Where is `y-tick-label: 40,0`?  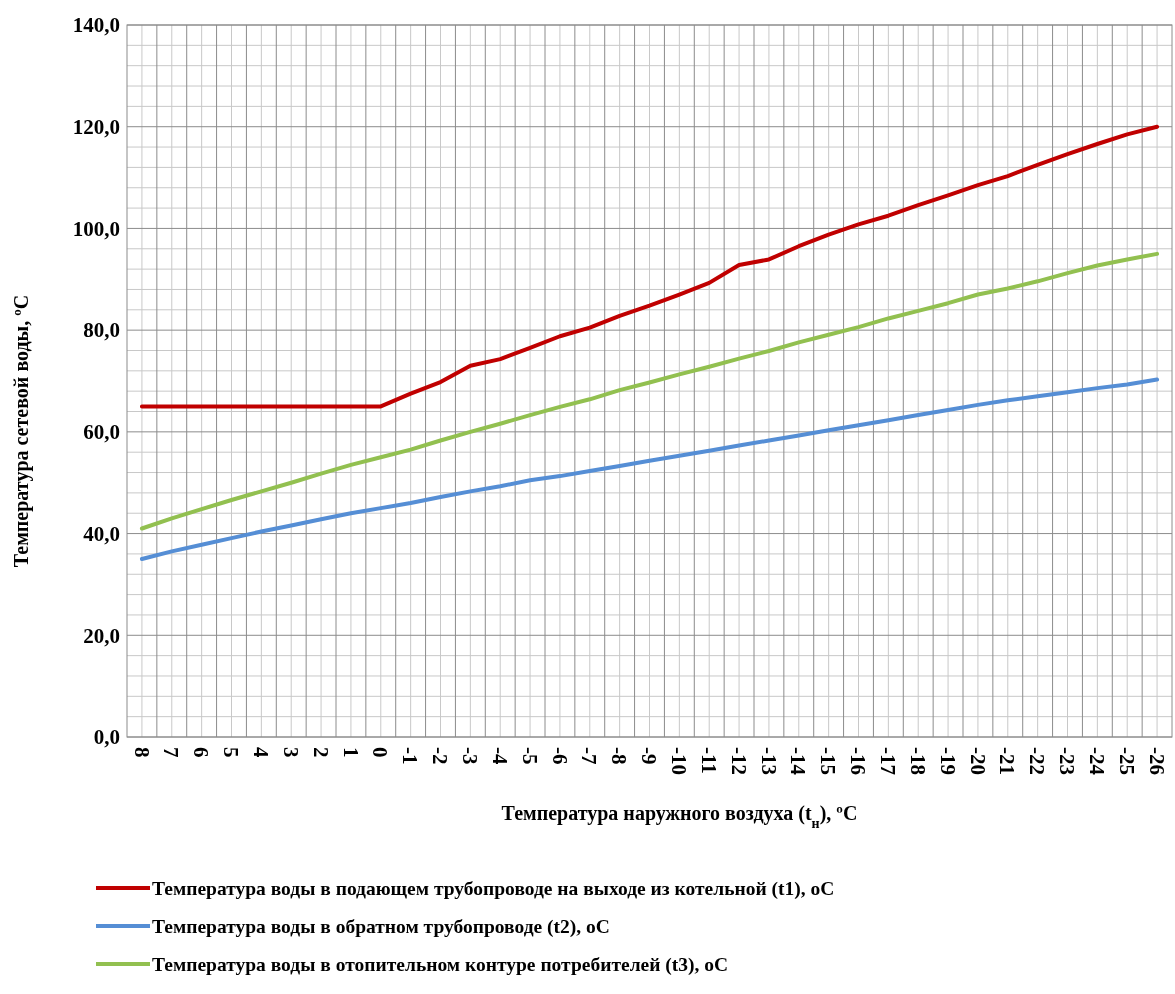 y-tick-label: 40,0 is located at coordinates (101, 533).